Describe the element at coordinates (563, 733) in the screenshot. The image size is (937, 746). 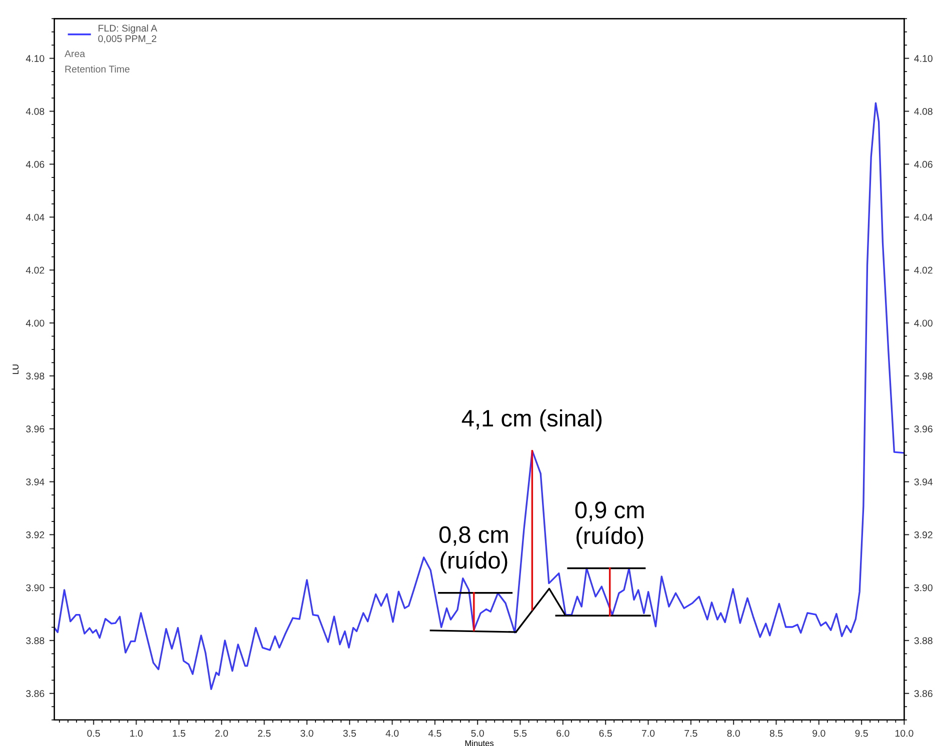
I see `x-tick-label: 6.0` at that location.